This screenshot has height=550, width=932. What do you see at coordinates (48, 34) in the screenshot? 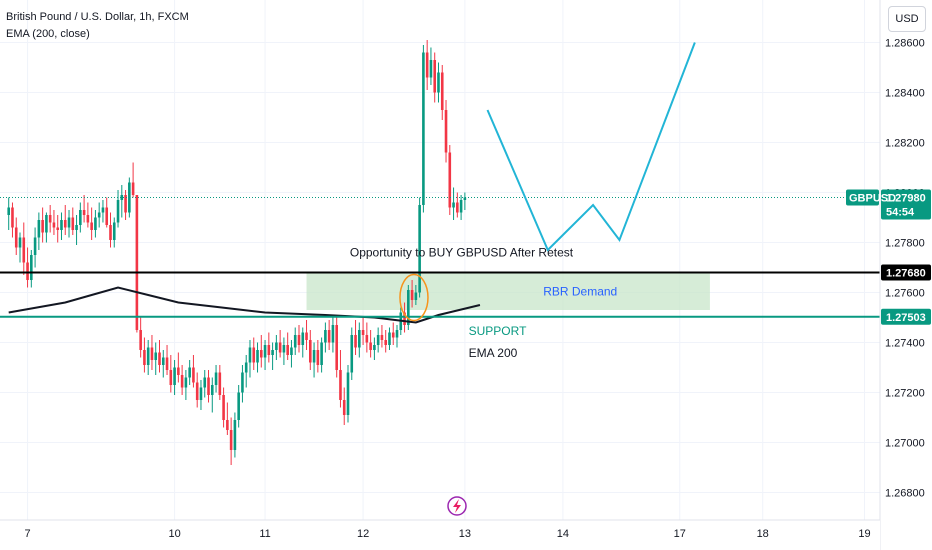
I see `indicator-legend: EMA (200, close)` at bounding box center [48, 34].